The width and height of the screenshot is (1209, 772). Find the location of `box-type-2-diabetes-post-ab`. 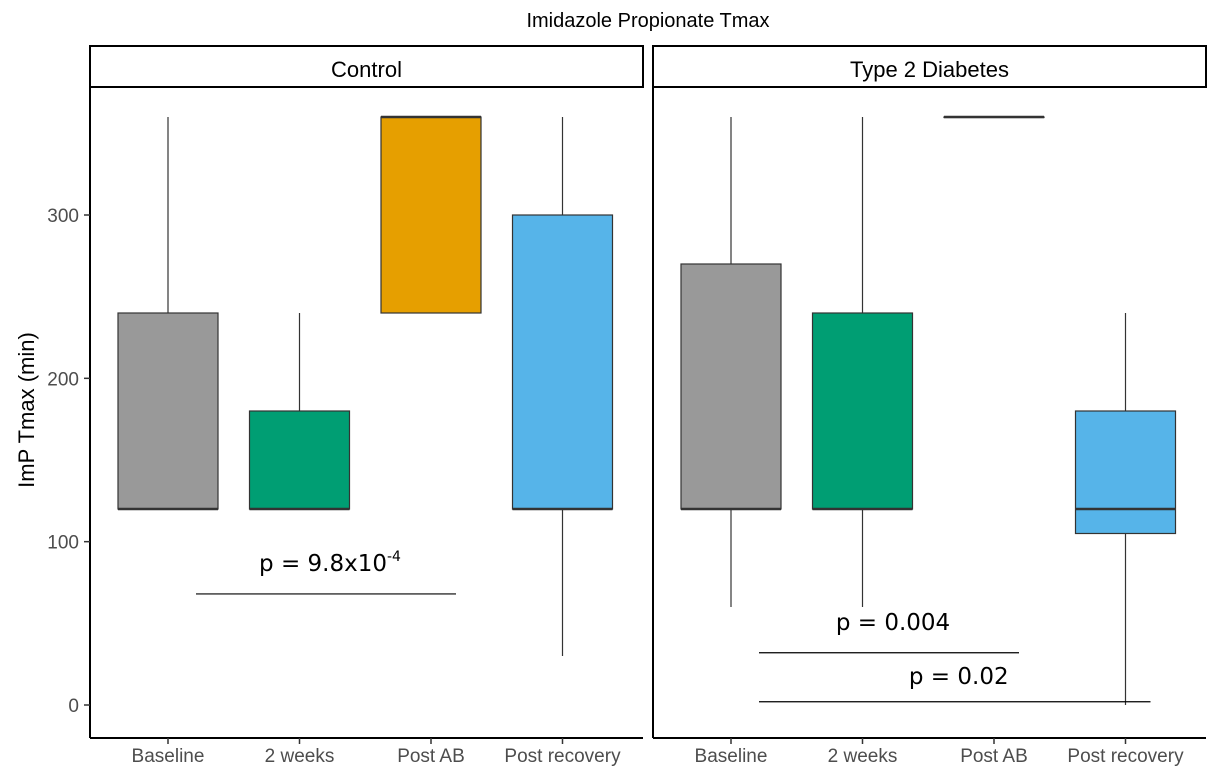

box-type-2-diabetes-post-ab is located at coordinates (994, 117).